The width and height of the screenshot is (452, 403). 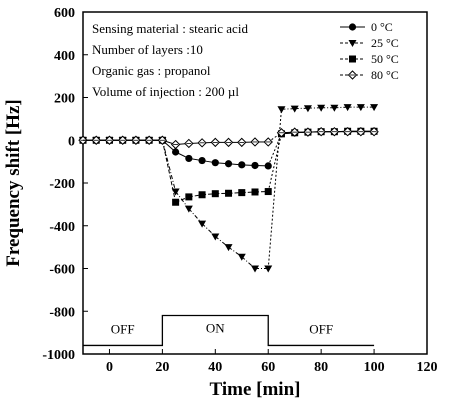 I want to click on y-tick-label-6: -600, so click(x=62, y=270).